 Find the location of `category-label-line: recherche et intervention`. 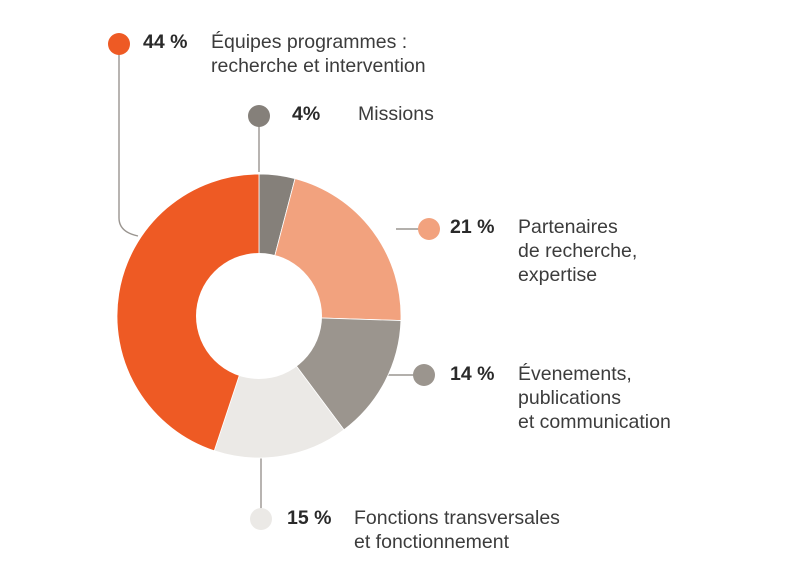

category-label-line: recherche et intervention is located at coordinates (318, 66).